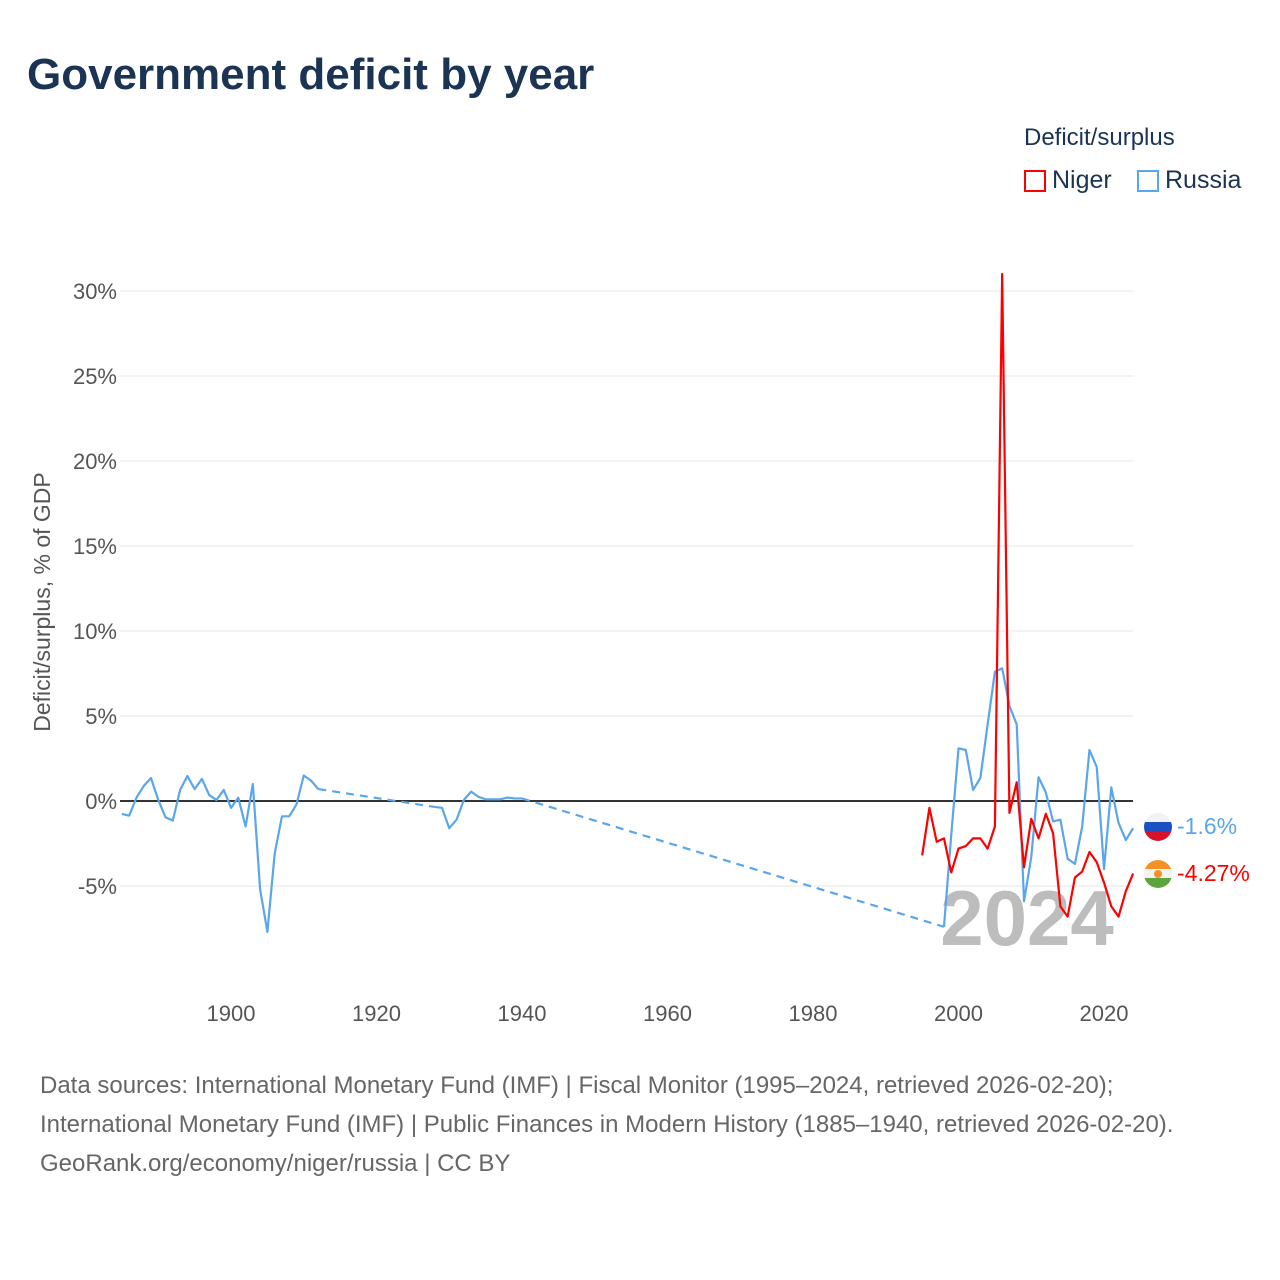 This screenshot has height=1280, width=1280. What do you see at coordinates (95, 376) in the screenshot?
I see `y-tick-label: 25%` at bounding box center [95, 376].